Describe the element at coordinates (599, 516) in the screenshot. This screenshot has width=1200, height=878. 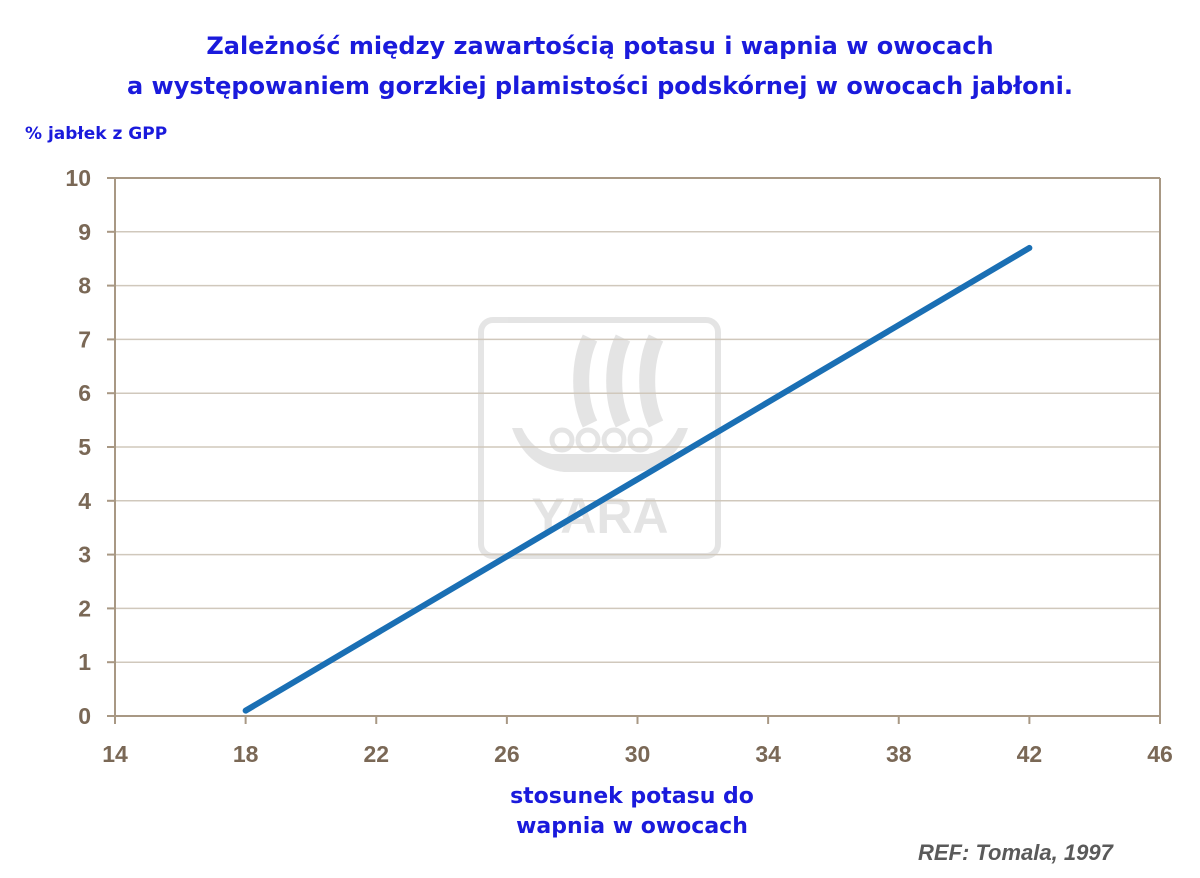
I see `svg-text: YARA` at that location.